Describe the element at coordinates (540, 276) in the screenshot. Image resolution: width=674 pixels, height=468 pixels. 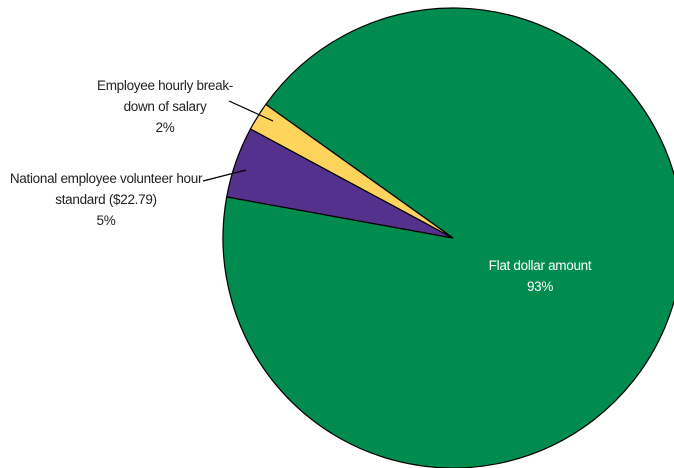
I see `slice-label: Flat dollar amount 93%` at that location.